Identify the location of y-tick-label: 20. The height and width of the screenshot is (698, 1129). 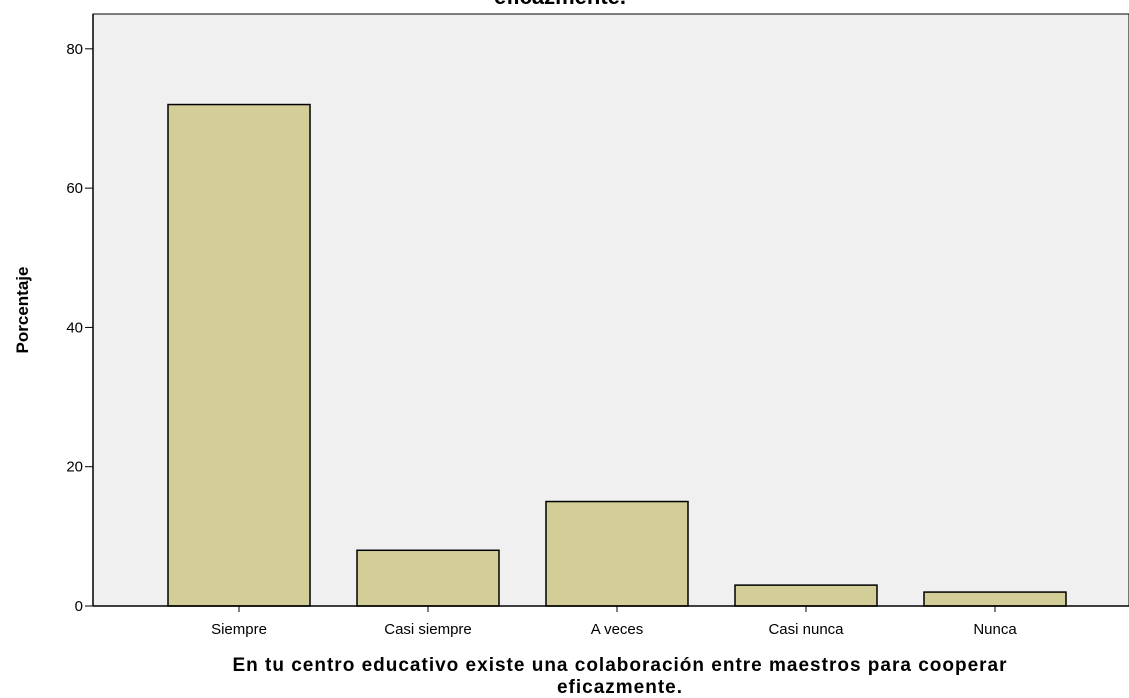
(74, 467).